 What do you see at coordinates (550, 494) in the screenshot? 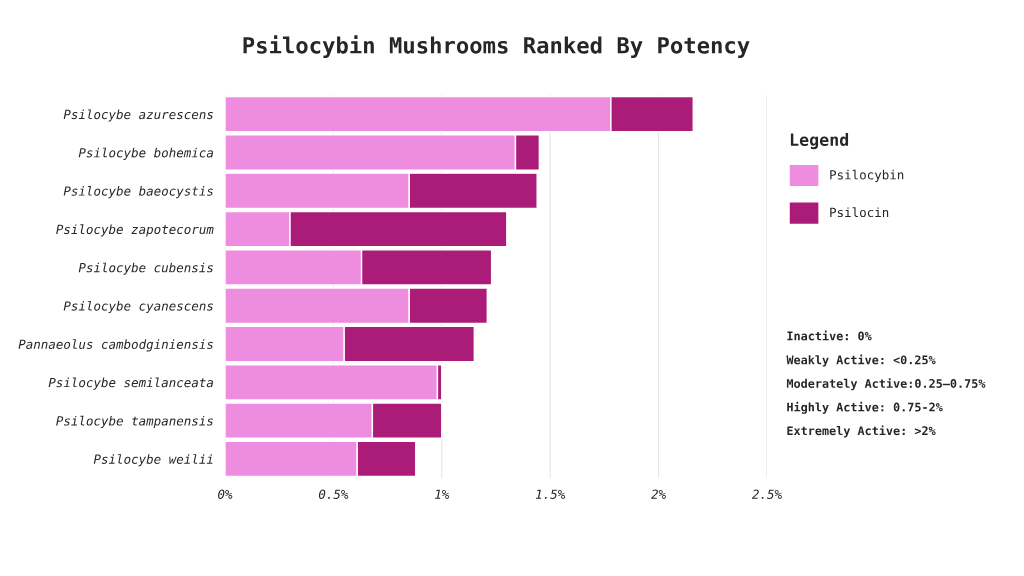
I see `x-tick-label: 1.5%` at bounding box center [550, 494].